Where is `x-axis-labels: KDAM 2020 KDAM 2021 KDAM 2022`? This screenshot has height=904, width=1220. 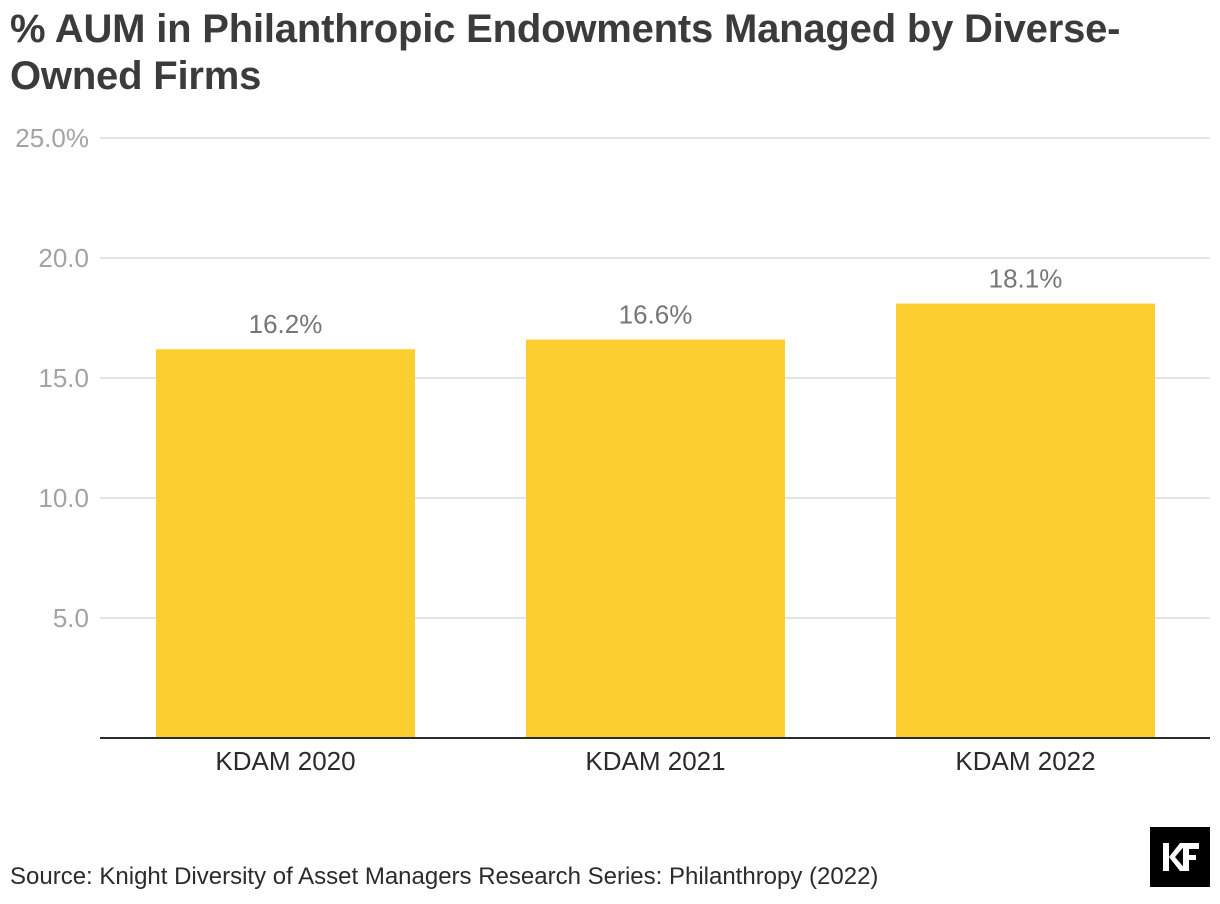 x-axis-labels: KDAM 2020 KDAM 2021 KDAM 2022 is located at coordinates (655, 761).